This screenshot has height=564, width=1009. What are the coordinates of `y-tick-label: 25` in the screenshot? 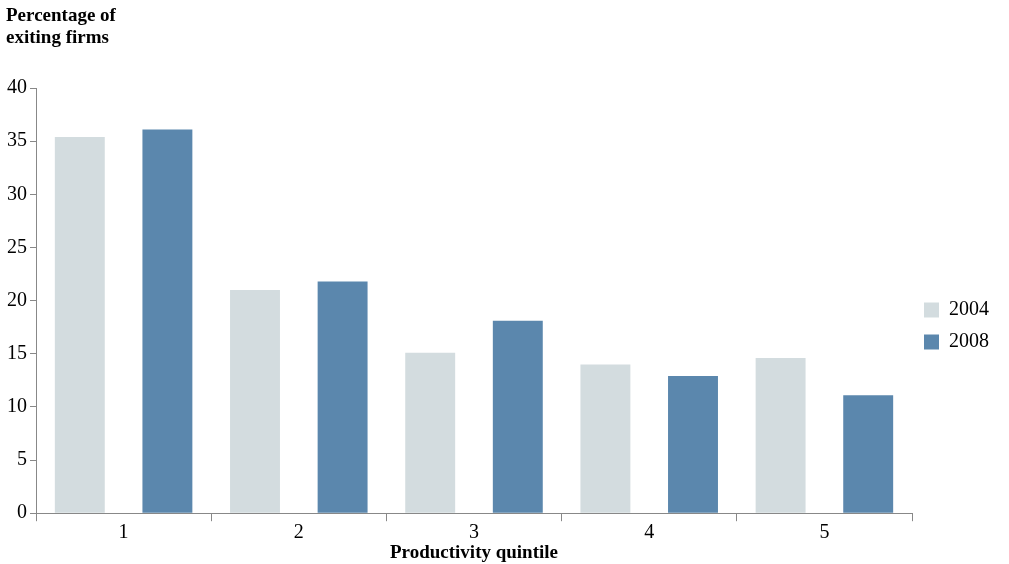 It's located at (17, 245).